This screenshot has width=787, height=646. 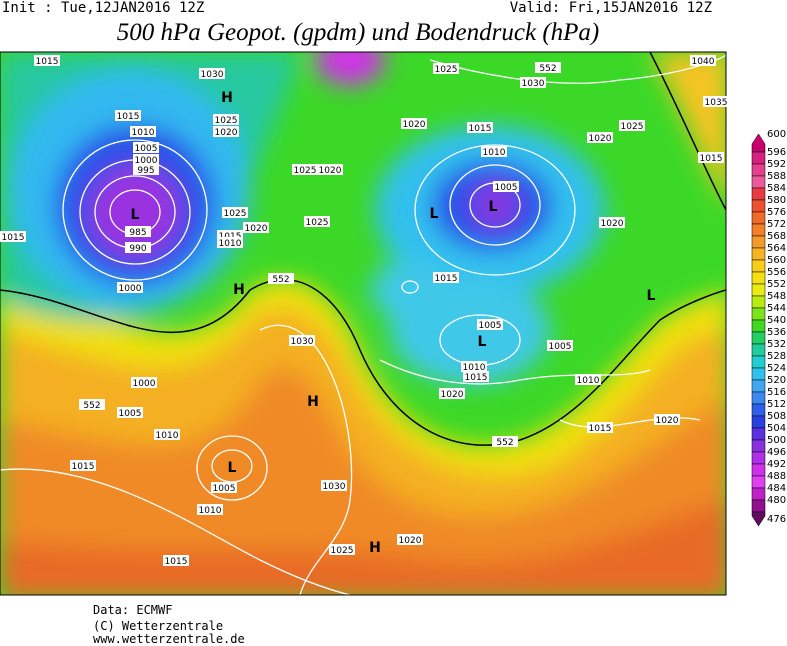 I want to click on colorbar-label: 576, so click(x=776, y=212).